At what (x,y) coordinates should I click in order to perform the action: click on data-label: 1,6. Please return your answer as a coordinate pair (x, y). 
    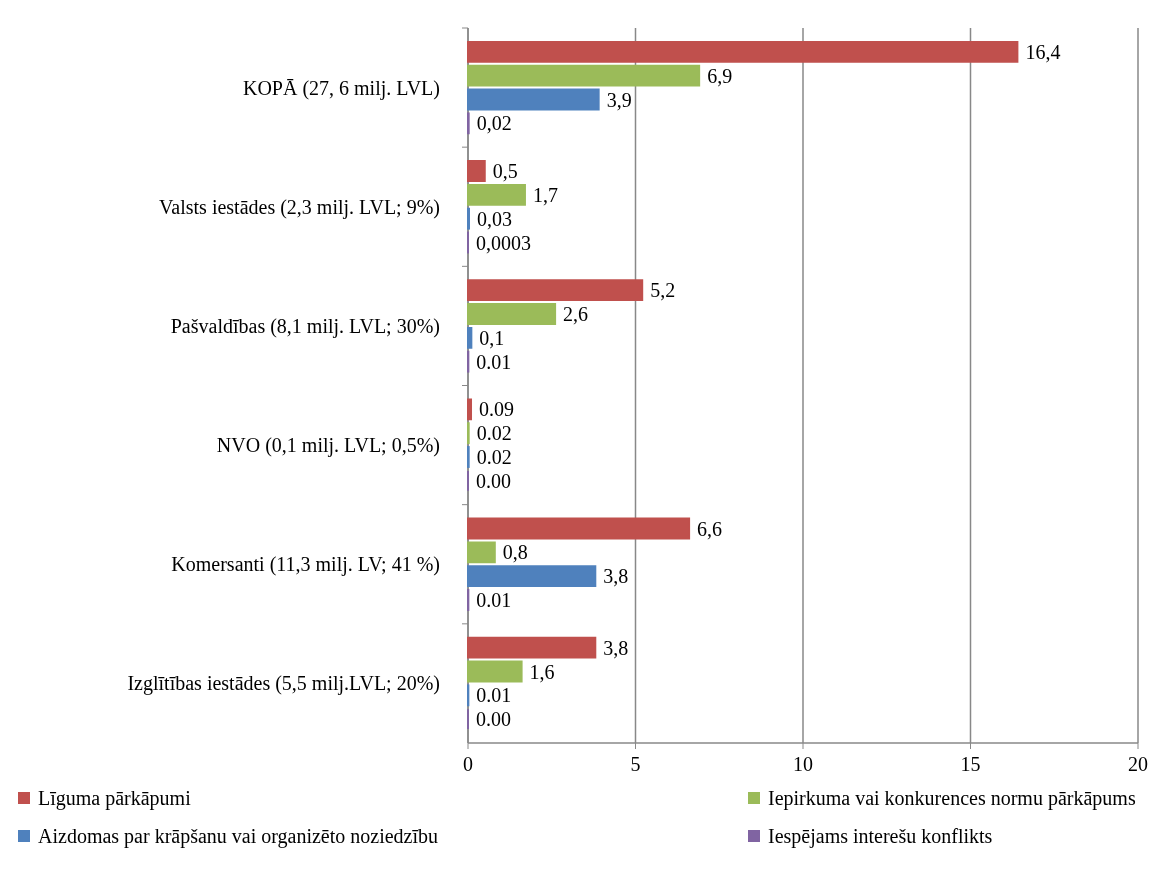
    Looking at the image, I should click on (542, 671).